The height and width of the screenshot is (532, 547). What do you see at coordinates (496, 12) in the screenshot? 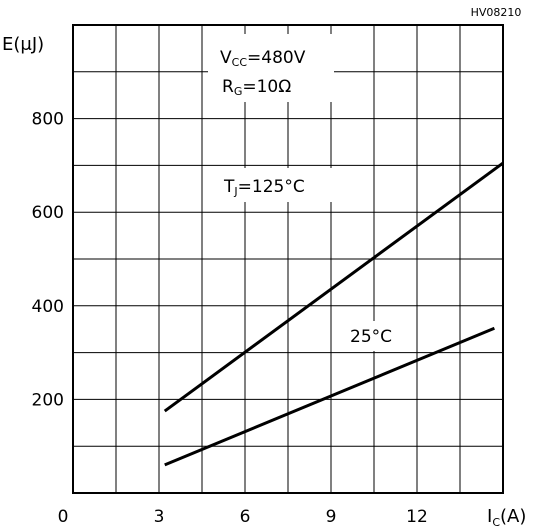
I see `figure-code: HV08210` at bounding box center [496, 12].